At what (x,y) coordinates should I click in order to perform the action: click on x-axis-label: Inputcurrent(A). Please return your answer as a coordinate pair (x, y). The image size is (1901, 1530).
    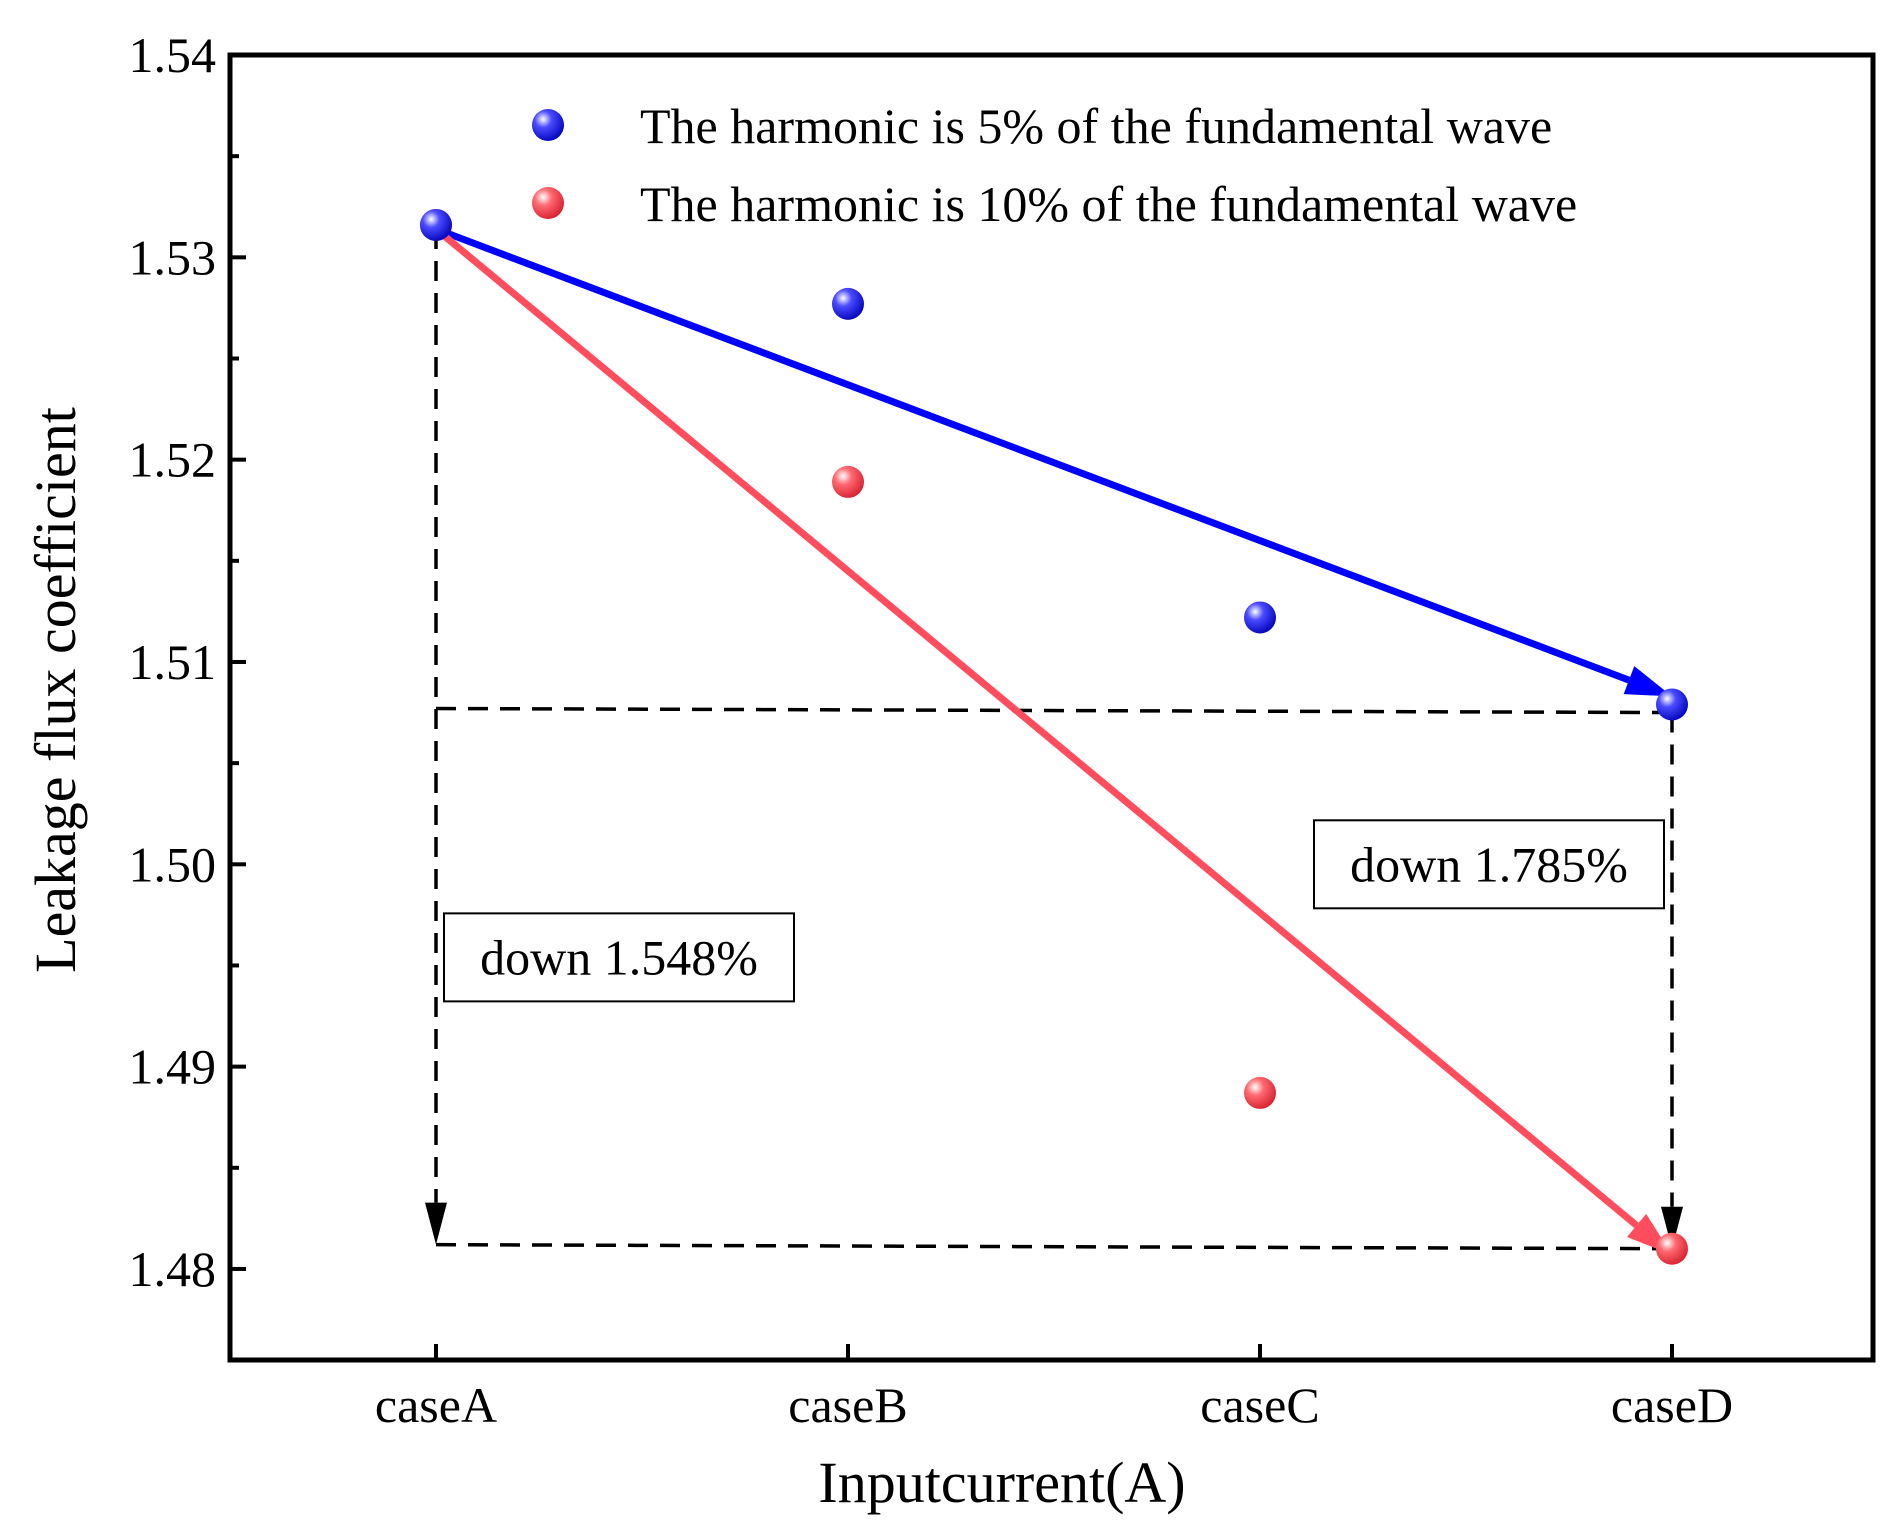
    Looking at the image, I should click on (1001, 1482).